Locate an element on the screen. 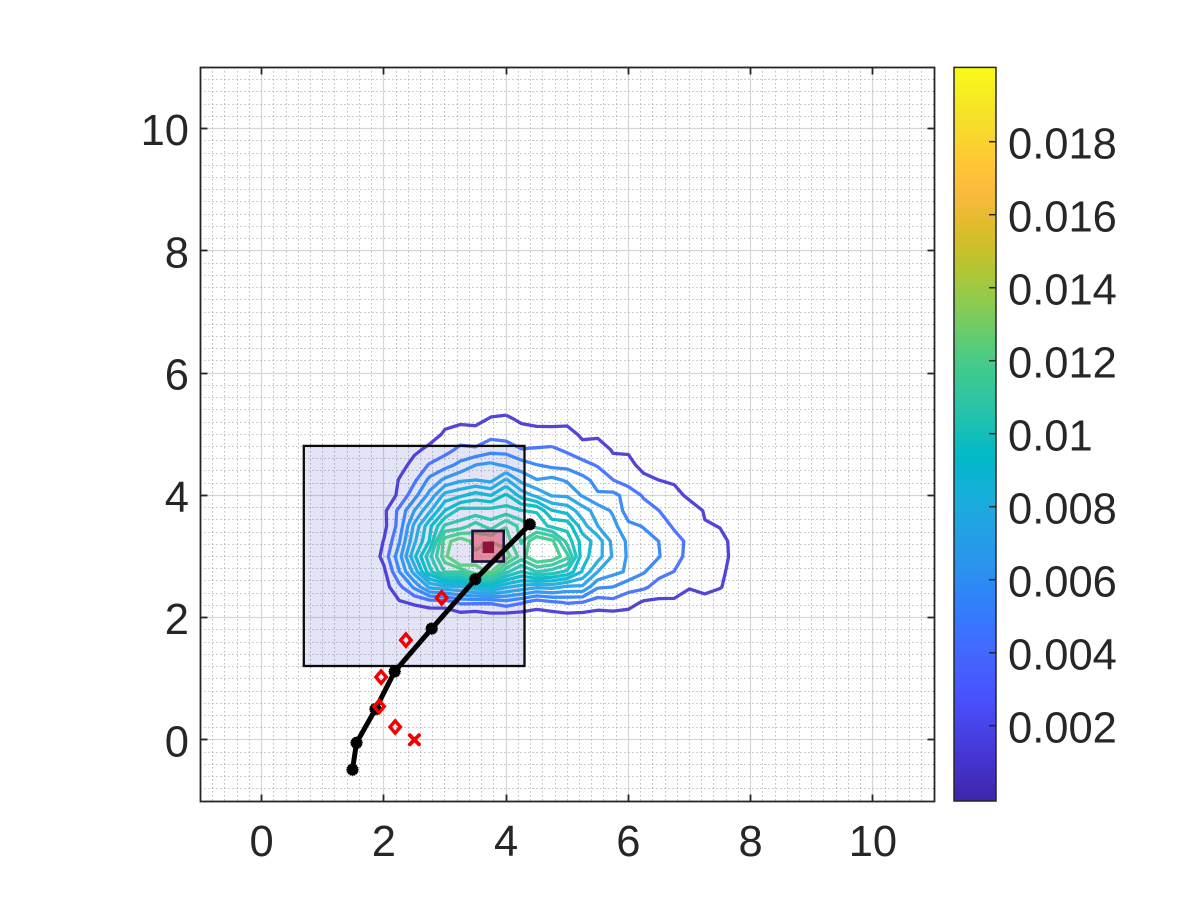 Image resolution: width=1200 pixels, height=900 pixels. svg-text: 0.012 is located at coordinates (1062, 363).